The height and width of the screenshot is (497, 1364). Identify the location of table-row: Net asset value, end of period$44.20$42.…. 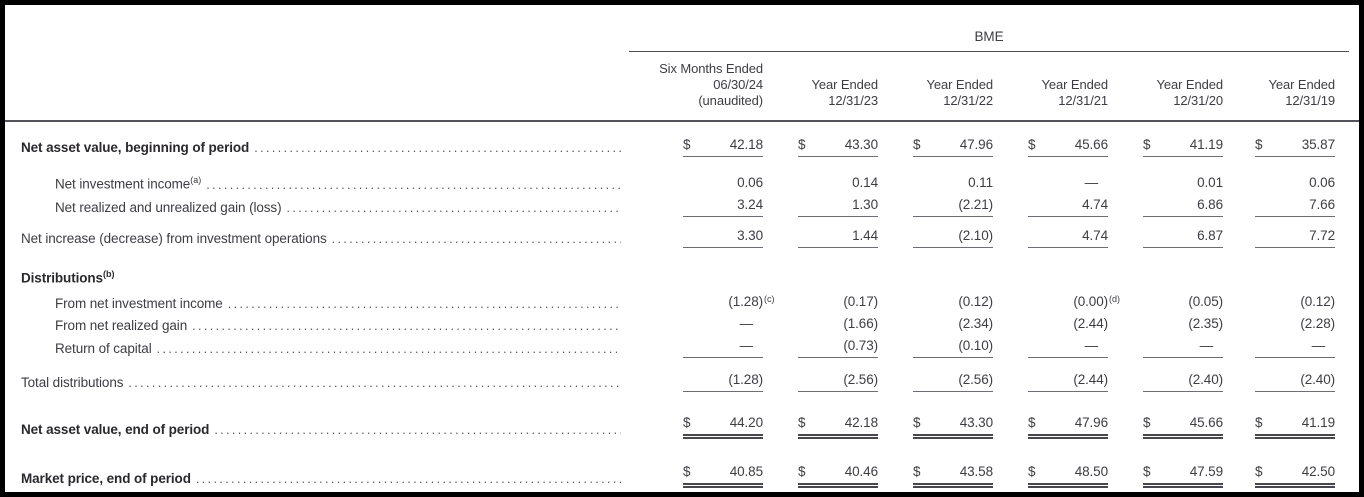
(683, 426).